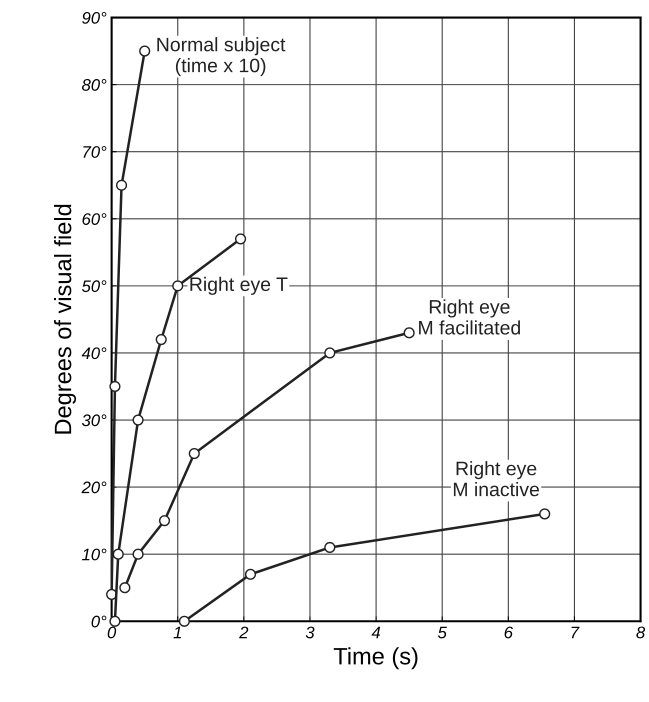  Describe the element at coordinates (469, 317) in the screenshot. I see `series-label: Right eye M facilitated` at that location.